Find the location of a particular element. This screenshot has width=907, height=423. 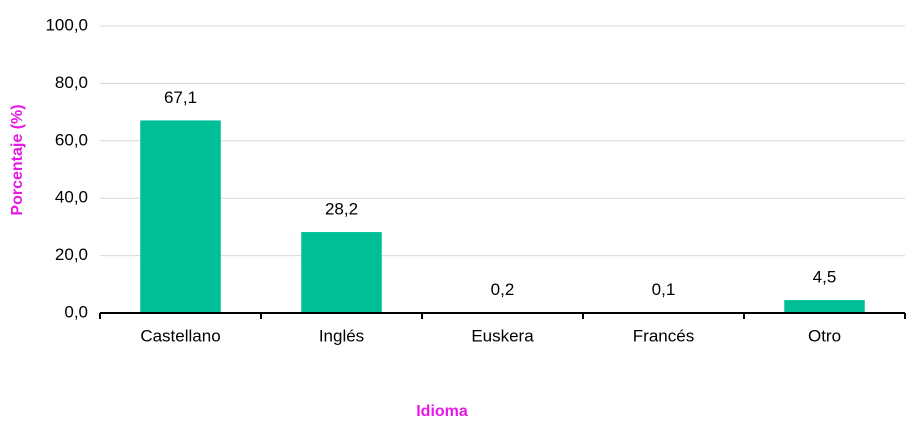

y-axis-title: Porcentaje (%) is located at coordinates (17, 159).